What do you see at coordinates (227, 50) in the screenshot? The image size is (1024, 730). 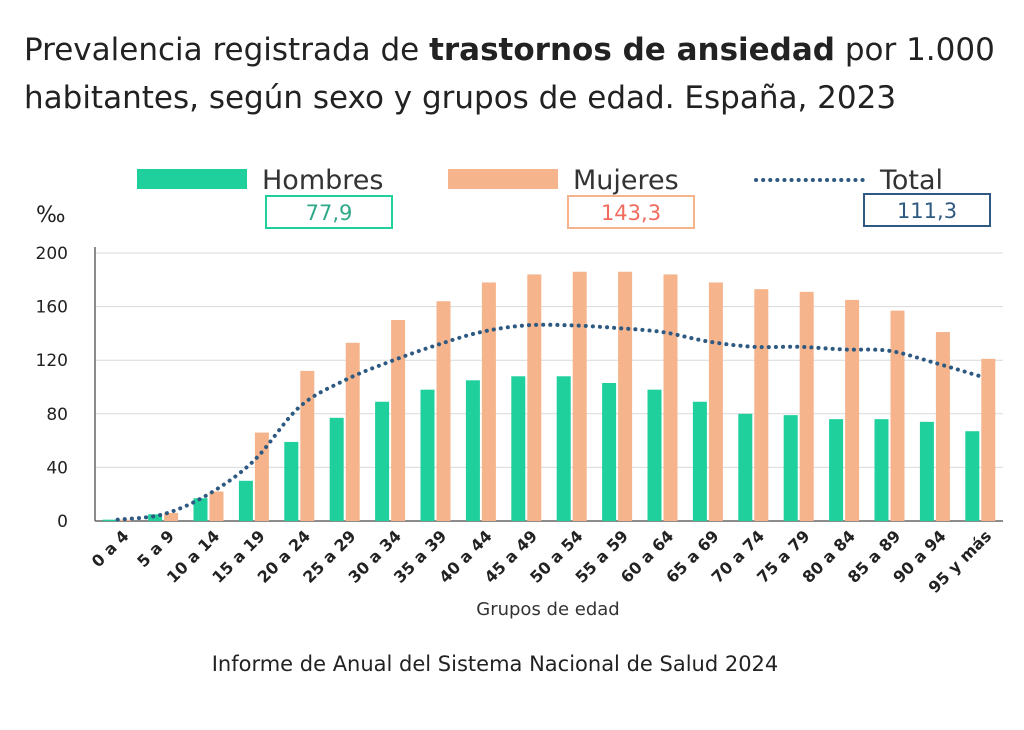 I see `title-text-1: Prevalencia registrada de` at bounding box center [227, 50].